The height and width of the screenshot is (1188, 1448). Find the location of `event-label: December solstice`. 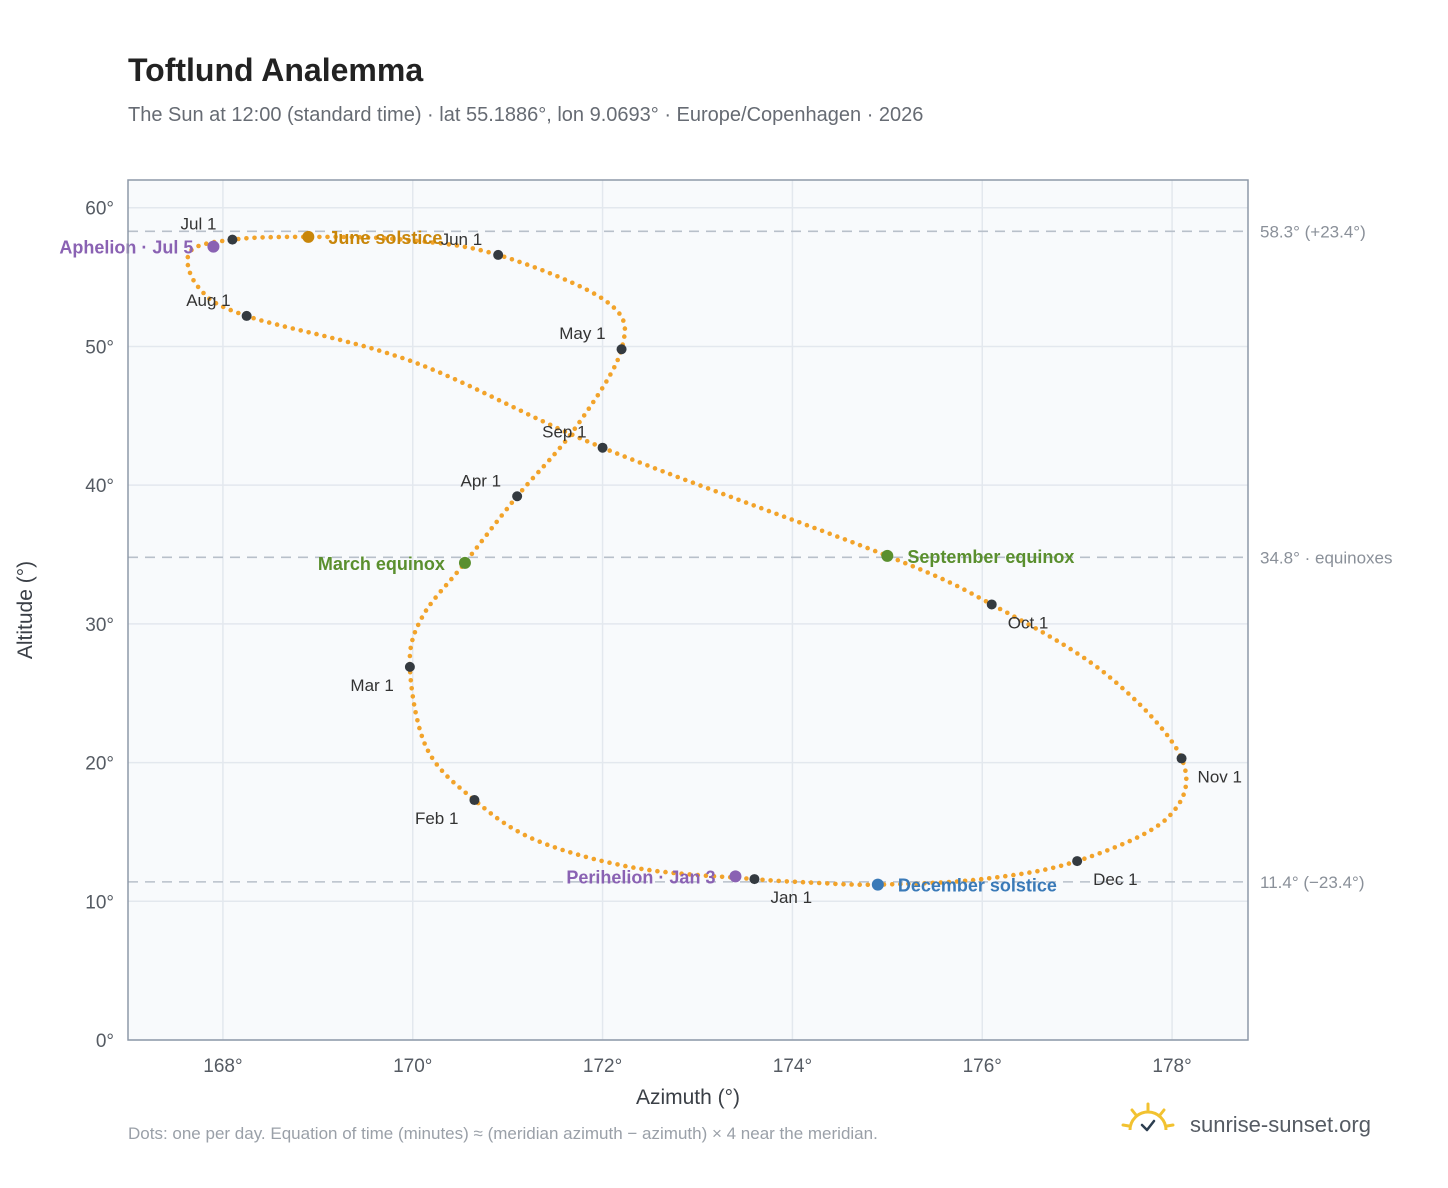

event-label: December solstice is located at coordinates (977, 886).